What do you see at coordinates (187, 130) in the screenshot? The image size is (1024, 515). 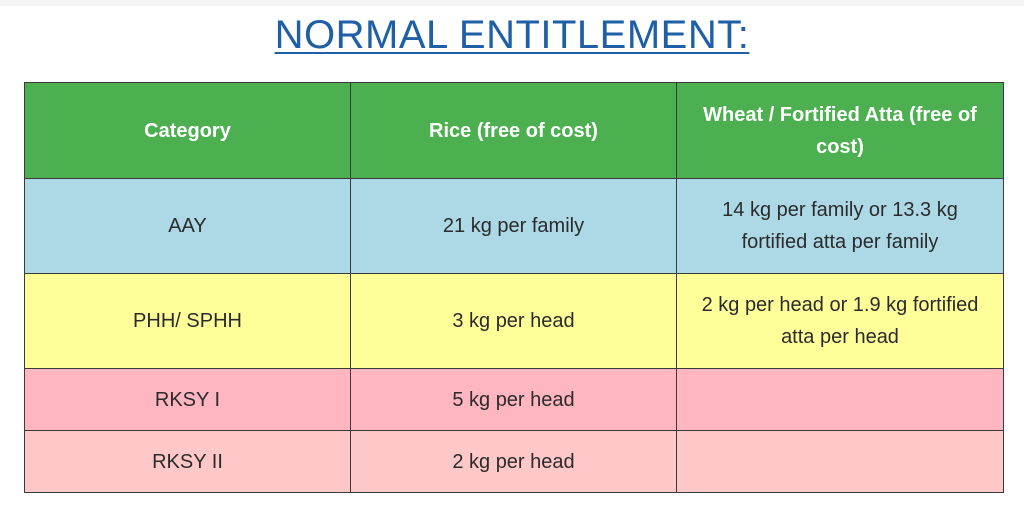 I see `header-category: Category` at bounding box center [187, 130].